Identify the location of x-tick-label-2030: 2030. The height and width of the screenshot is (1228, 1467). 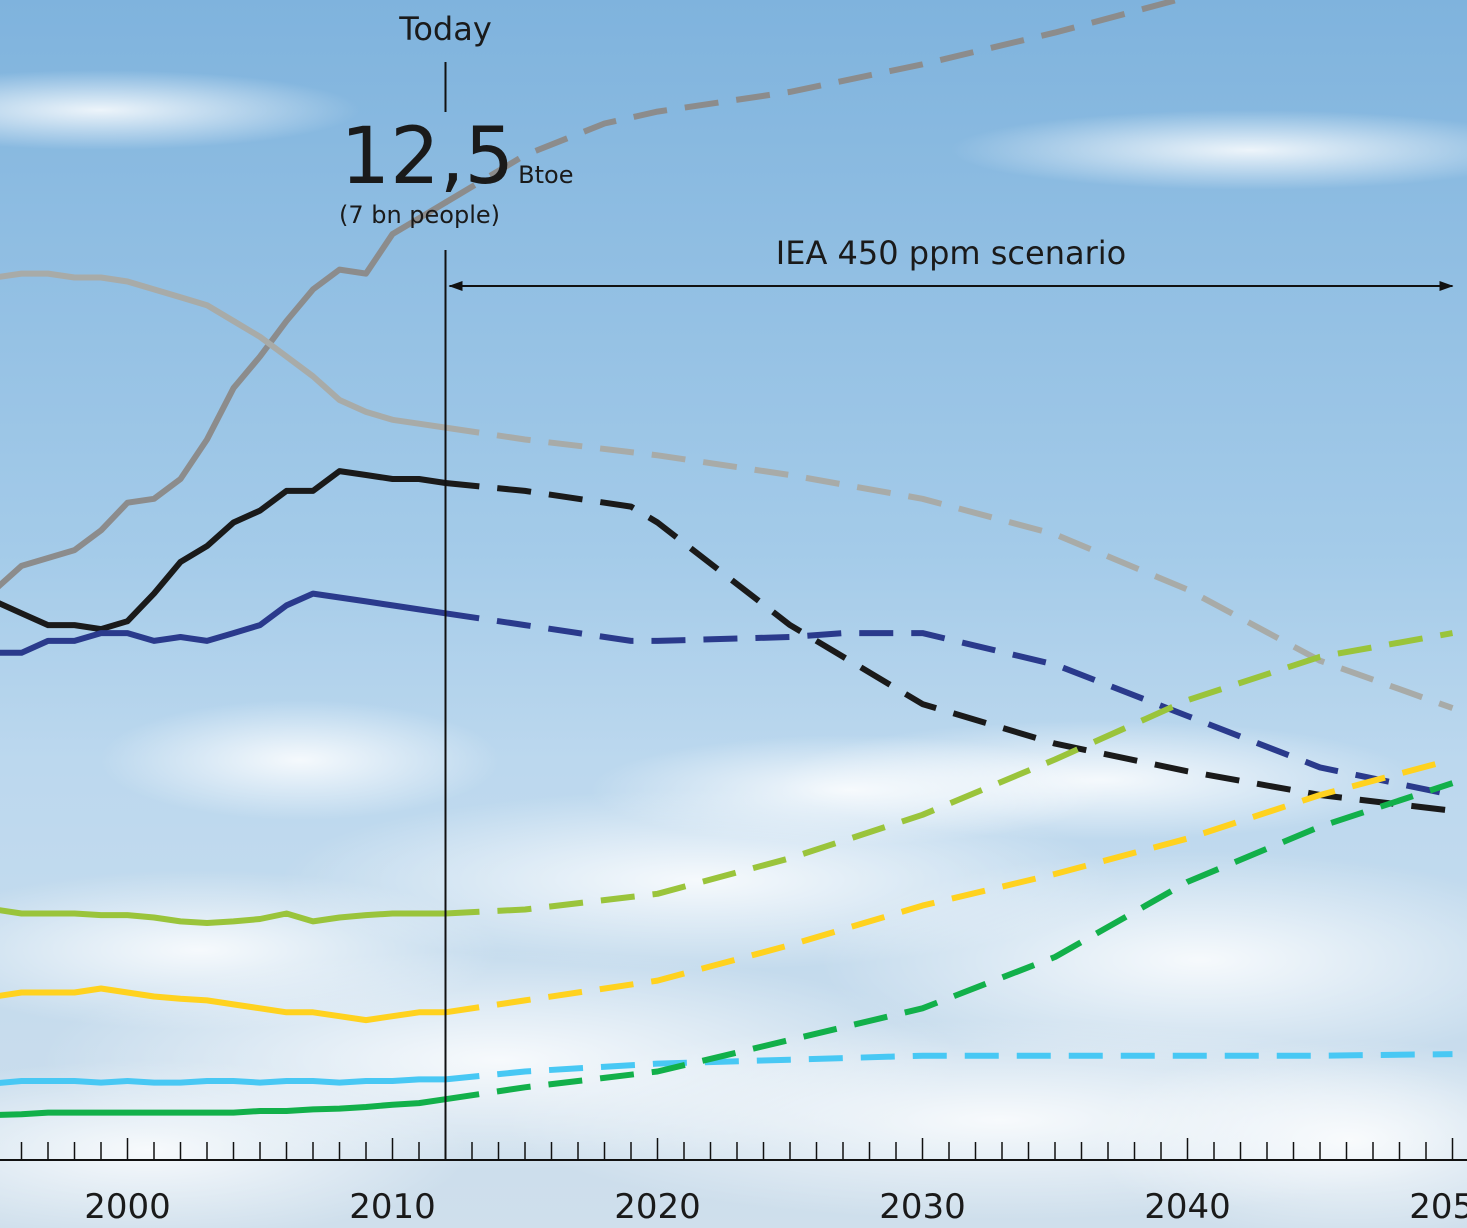
(922, 1207).